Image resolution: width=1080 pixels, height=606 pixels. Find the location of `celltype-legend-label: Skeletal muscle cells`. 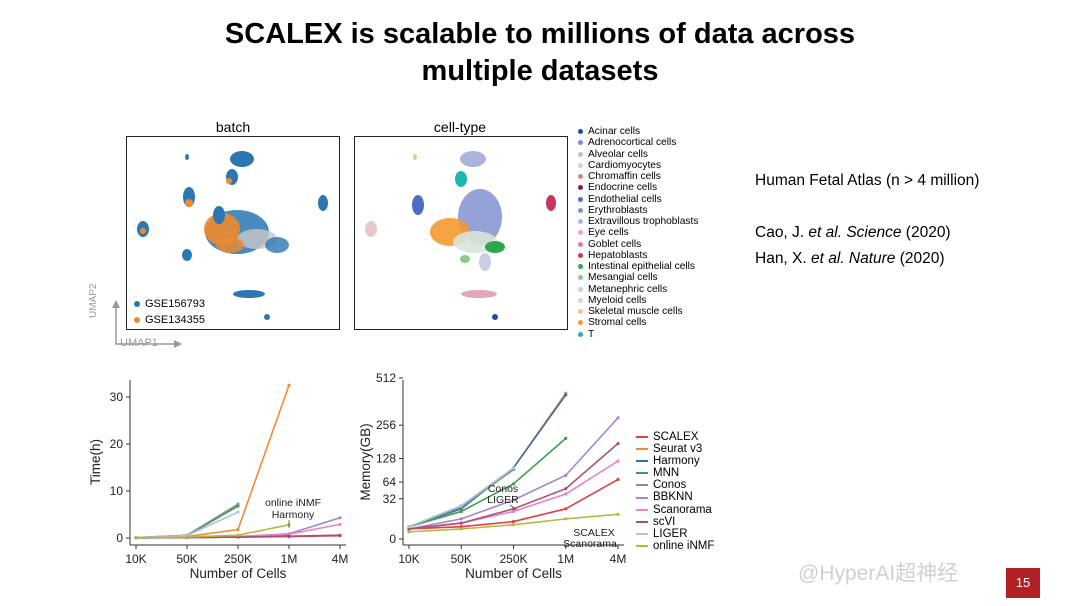

celltype-legend-label: Skeletal muscle cells is located at coordinates (635, 311).